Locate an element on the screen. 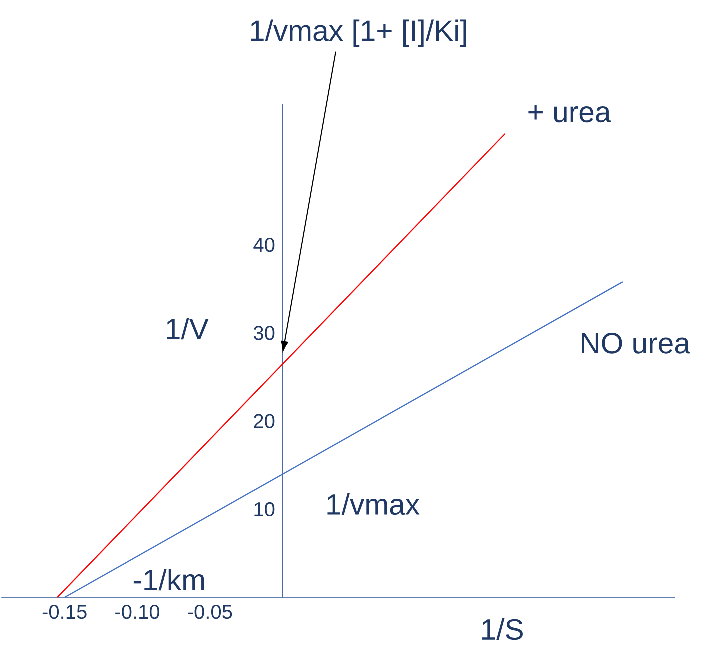  x-tick-label: -0.15 is located at coordinates (64, 612).